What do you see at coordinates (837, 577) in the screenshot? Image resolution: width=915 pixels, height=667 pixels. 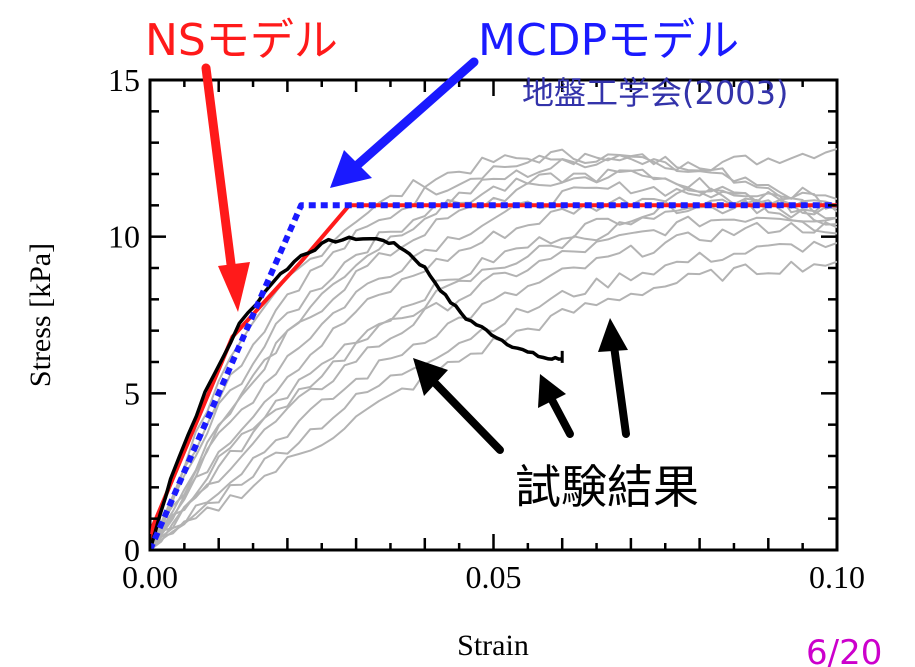 I see `x-tick-label: 0.10` at bounding box center [837, 577].